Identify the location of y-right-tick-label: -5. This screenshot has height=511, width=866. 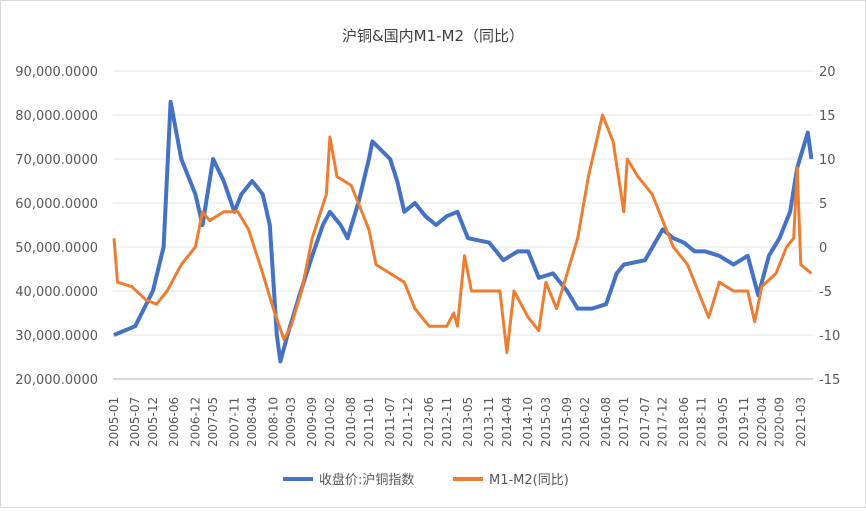
(825, 292).